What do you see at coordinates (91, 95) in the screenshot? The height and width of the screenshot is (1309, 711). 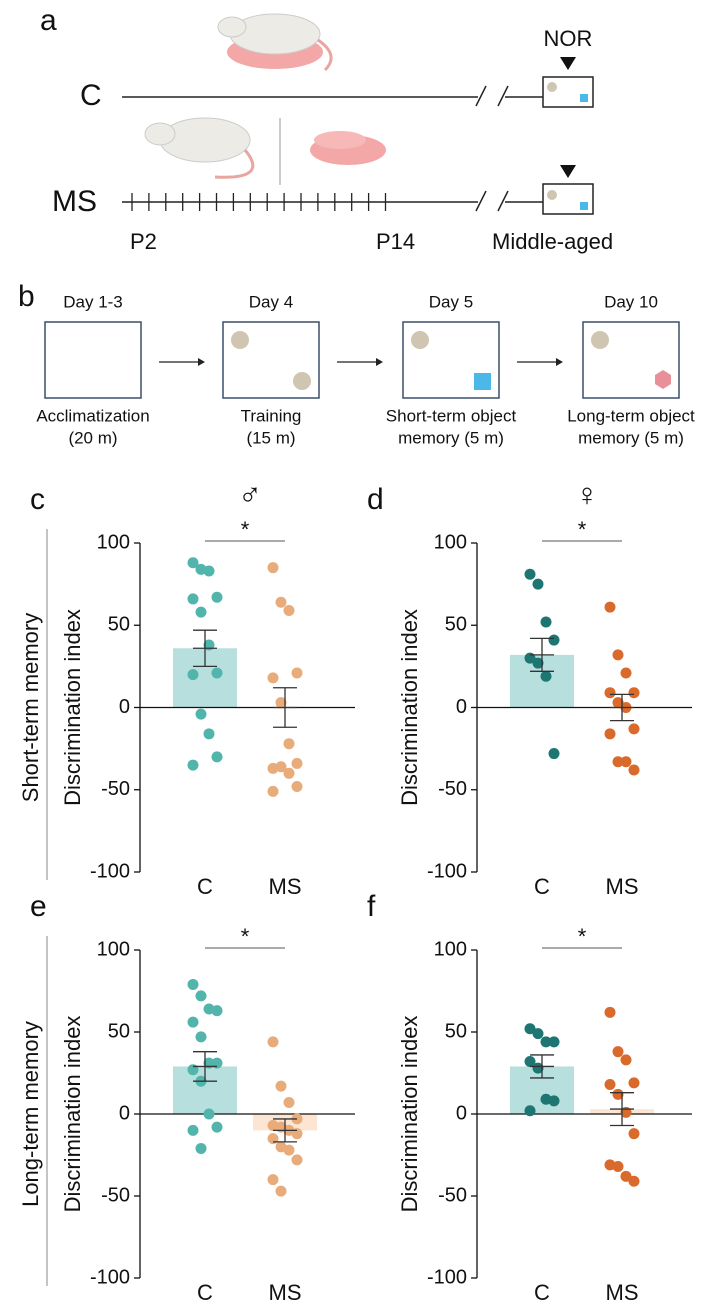 I see `group-label: C` at bounding box center [91, 95].